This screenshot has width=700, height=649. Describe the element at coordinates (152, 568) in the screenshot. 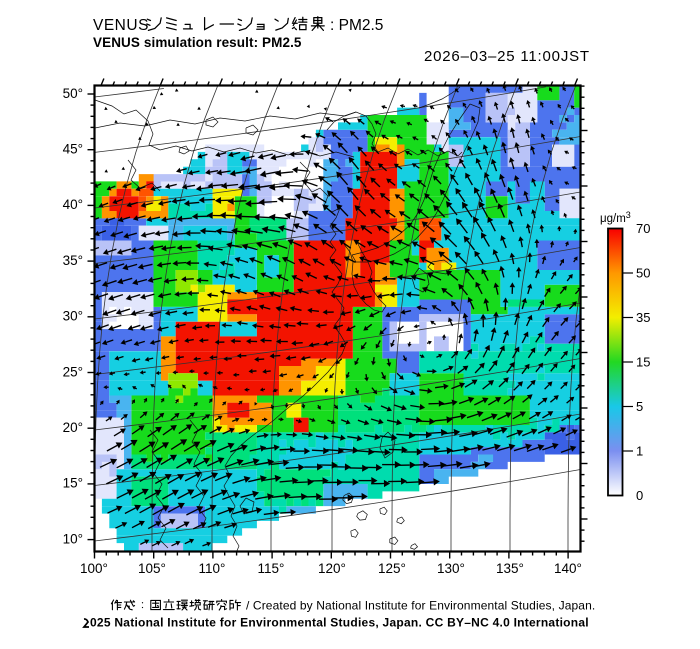

I see `svg-text: 105°` at that location.